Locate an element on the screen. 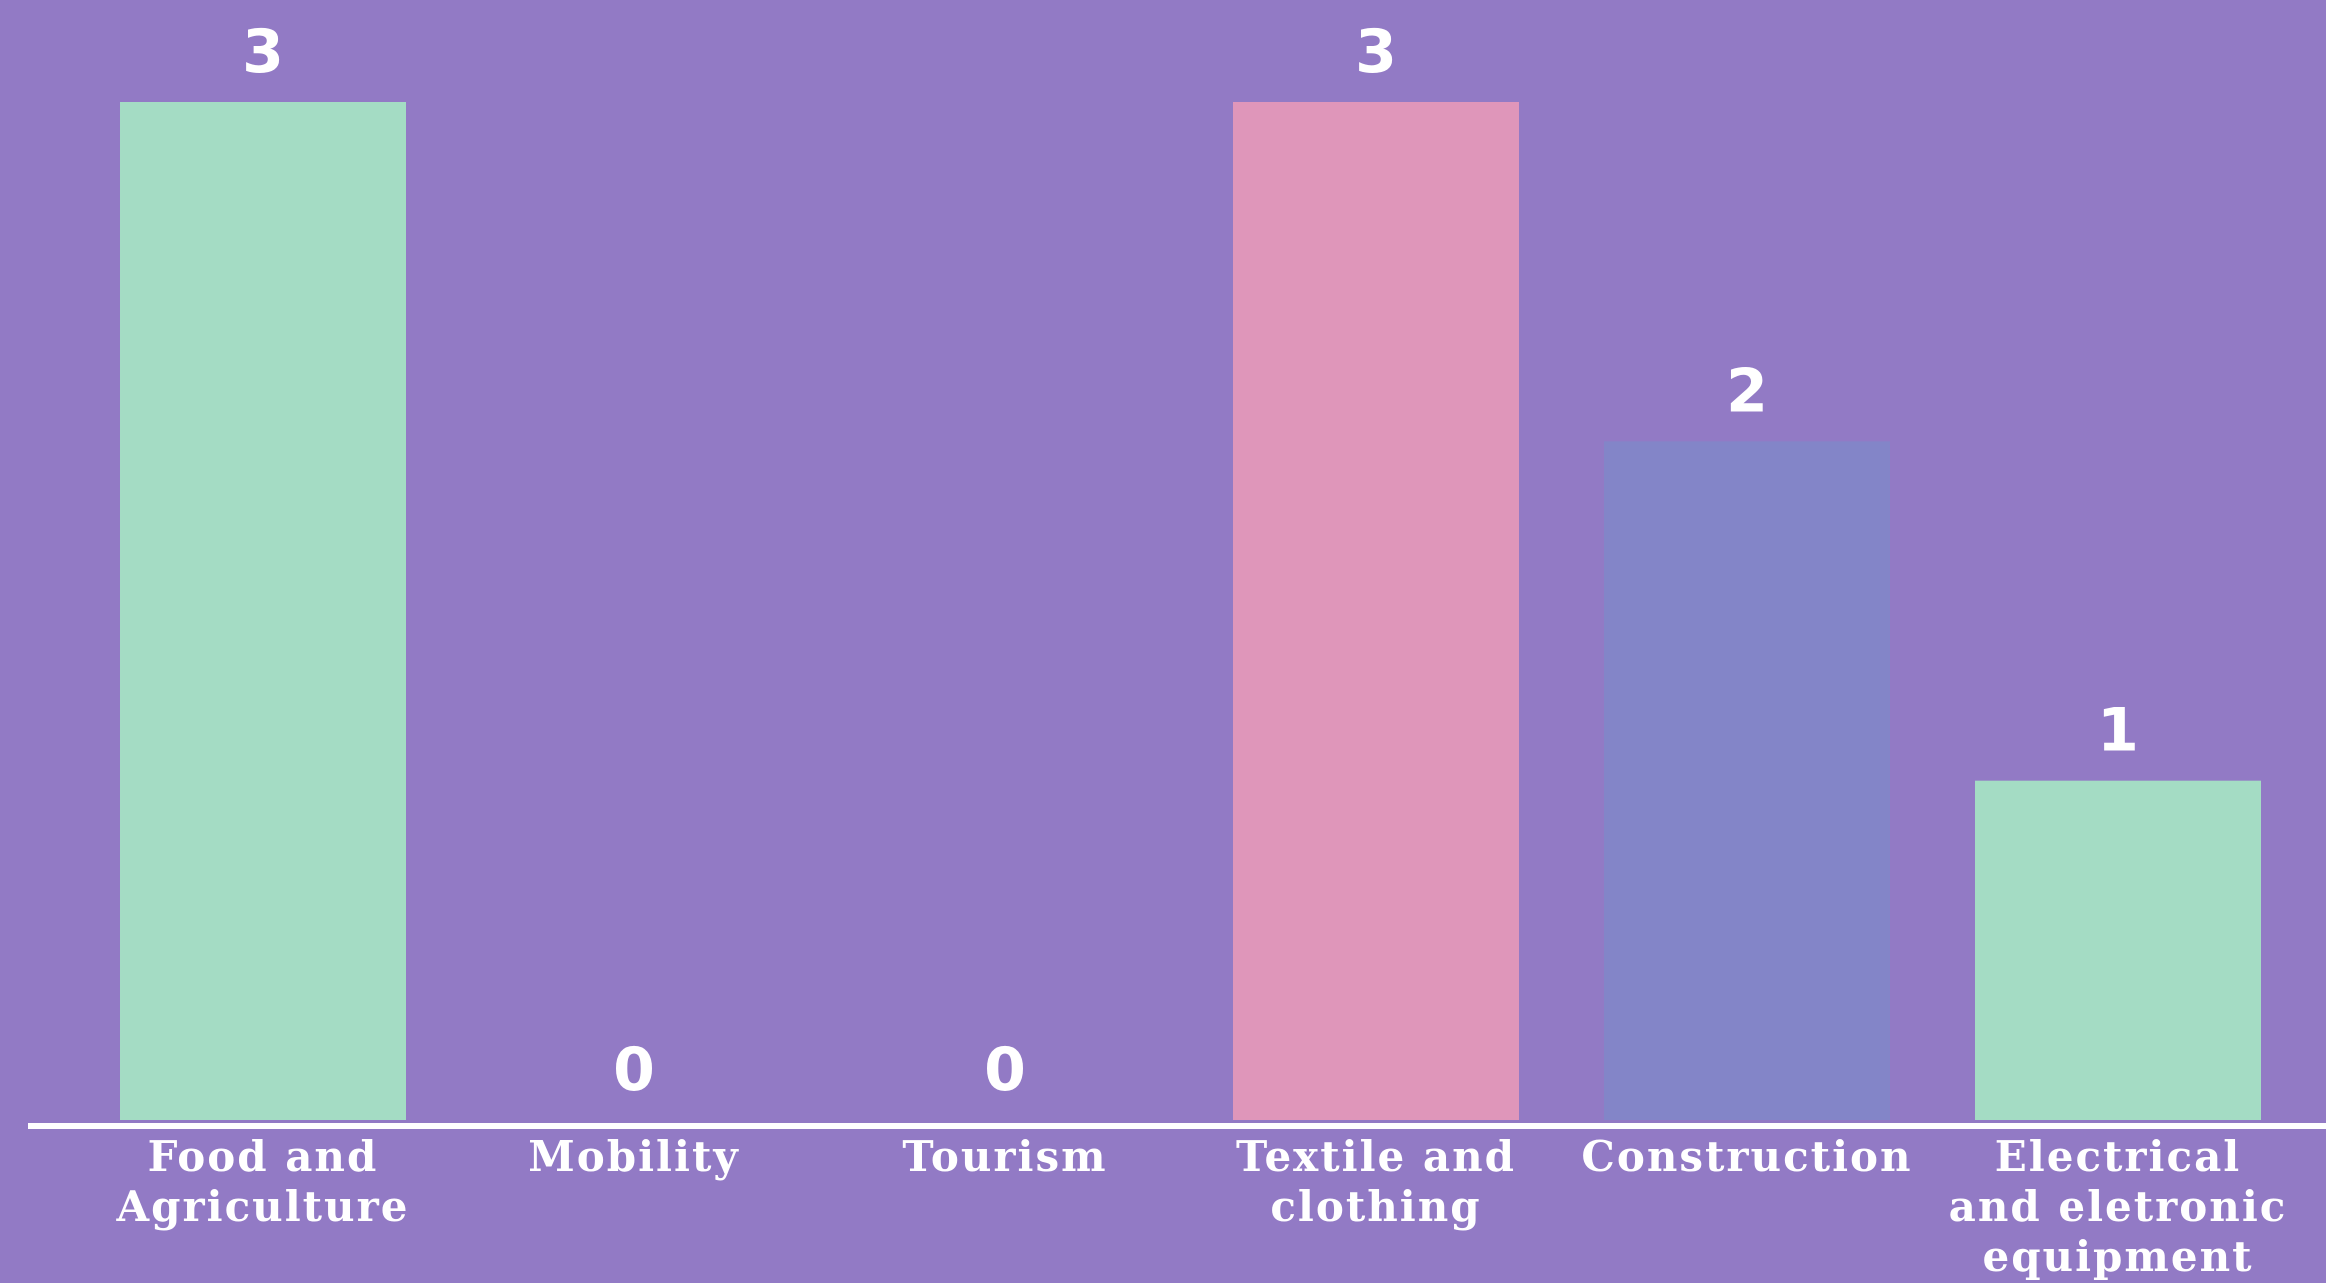  category-label-0: Food and Agriculture is located at coordinates (263, 1181).